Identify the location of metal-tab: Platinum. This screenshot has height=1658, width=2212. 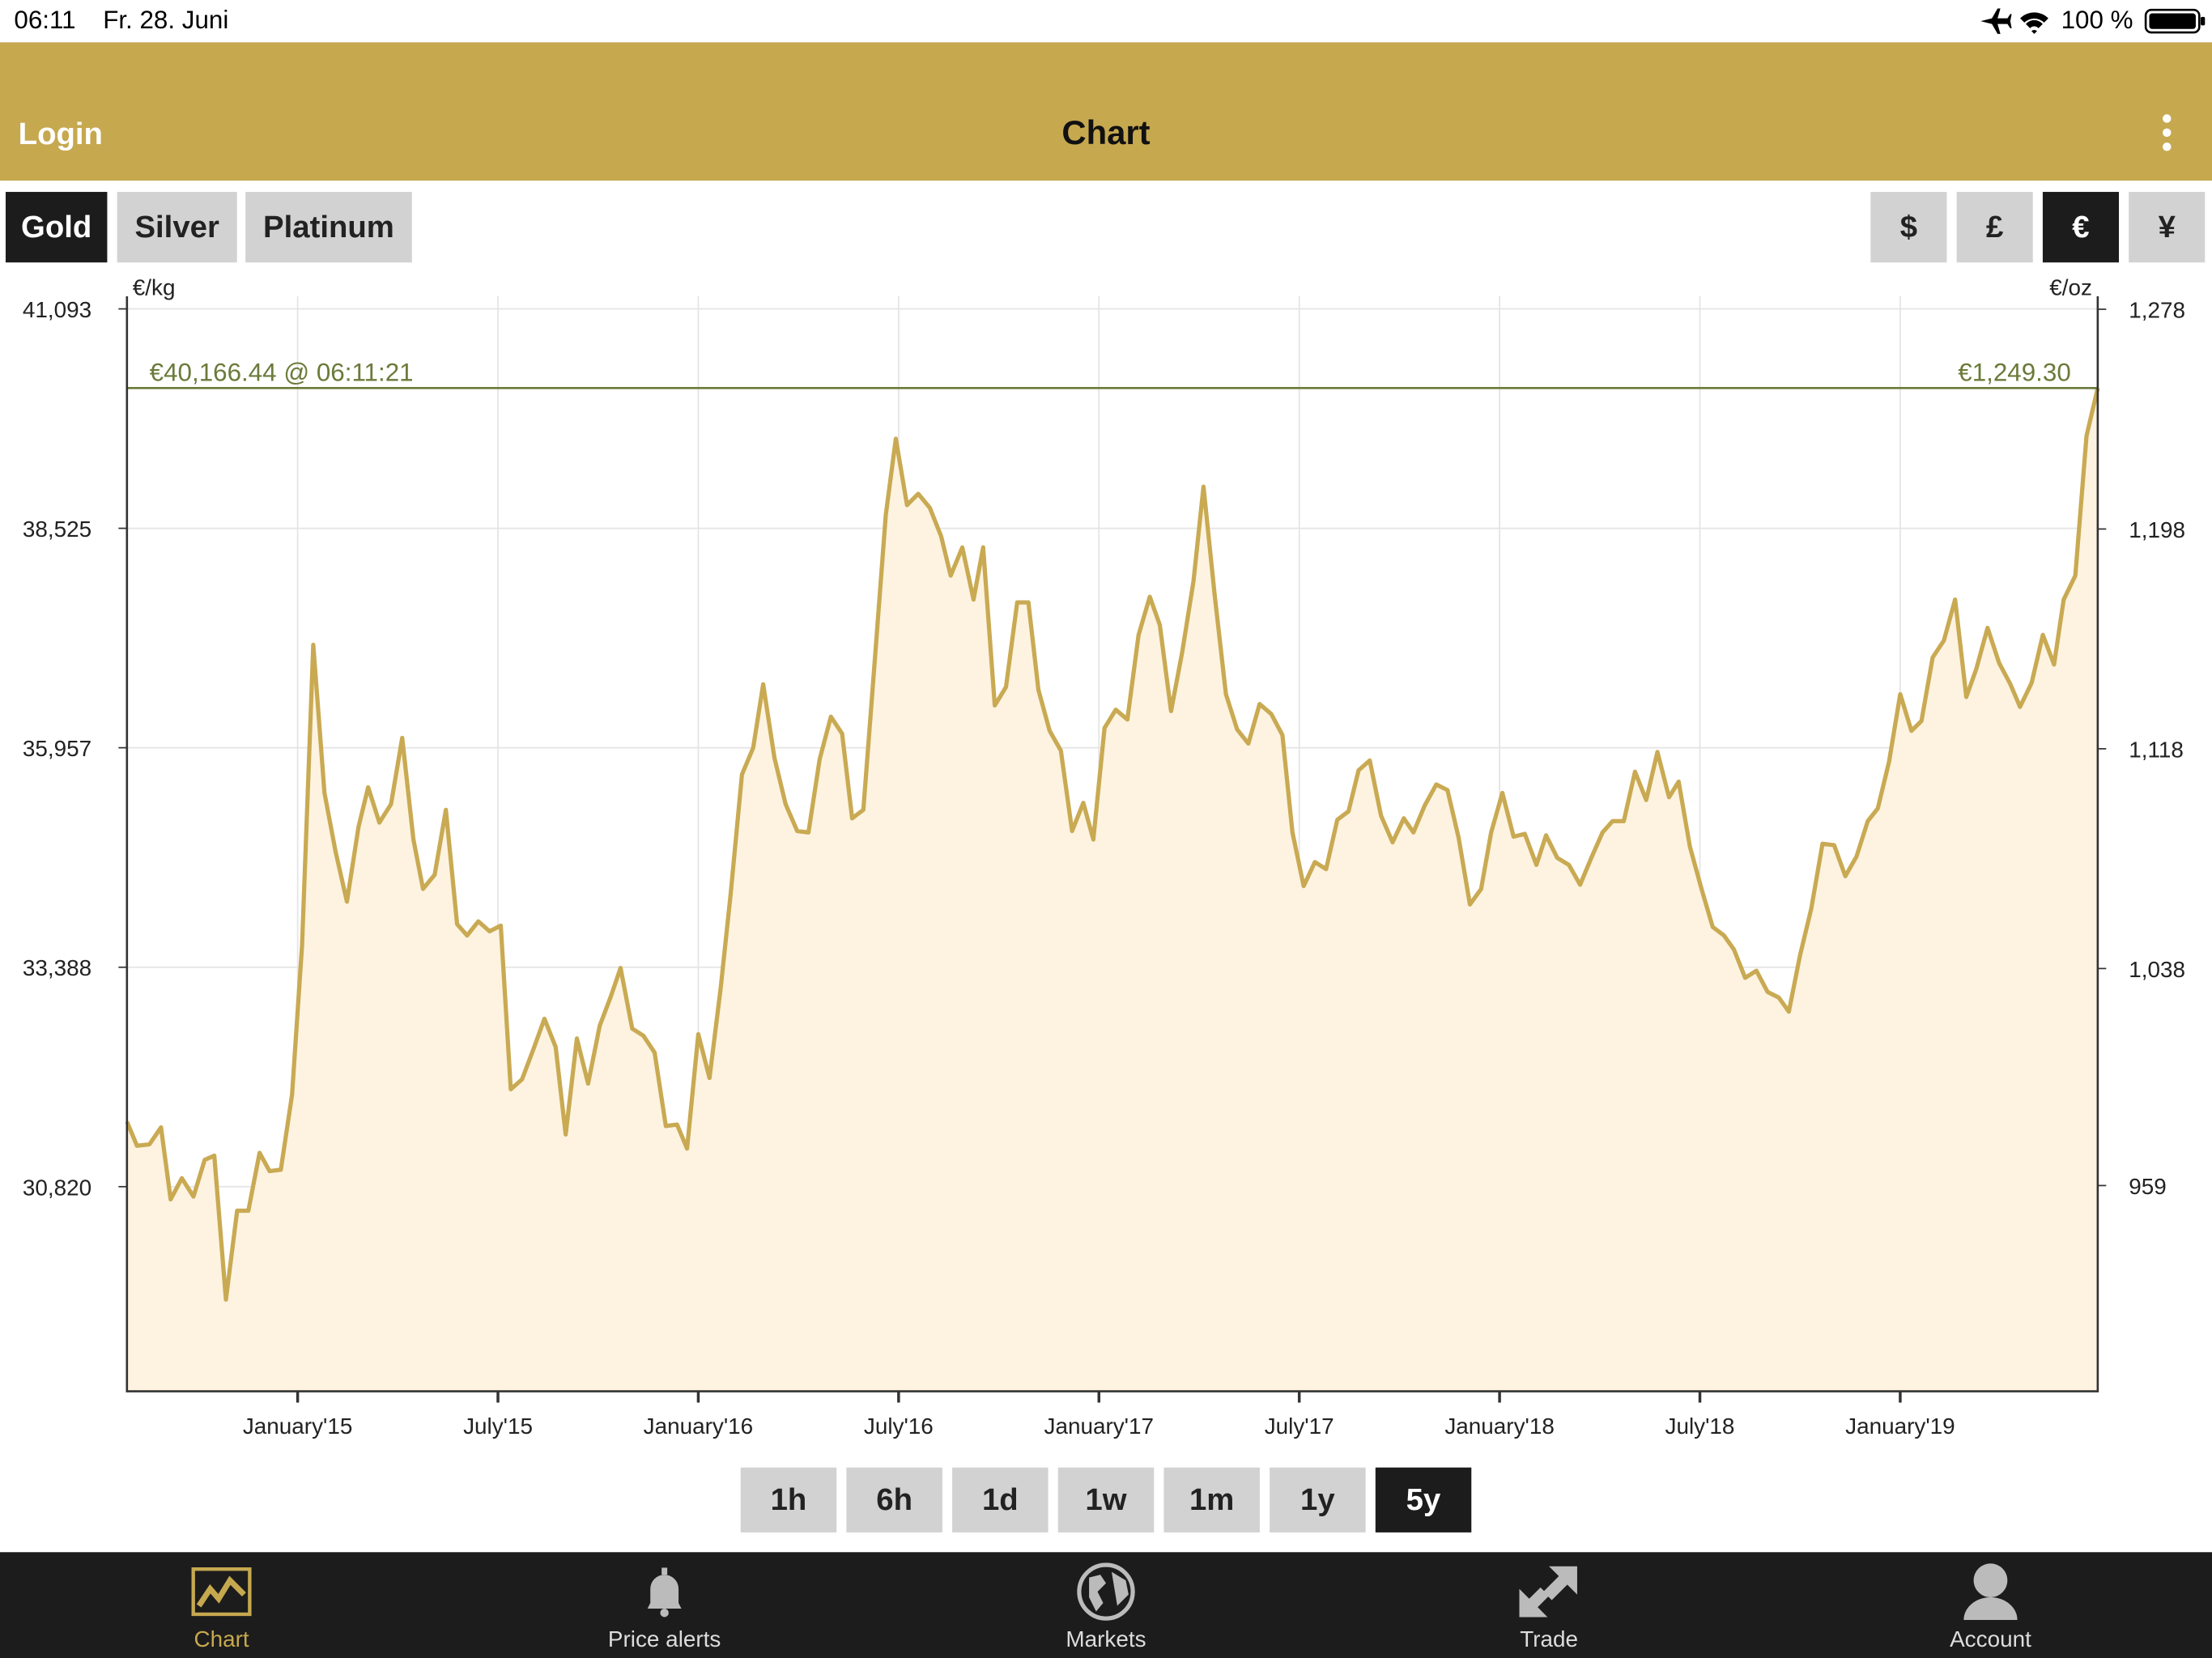
(328, 227).